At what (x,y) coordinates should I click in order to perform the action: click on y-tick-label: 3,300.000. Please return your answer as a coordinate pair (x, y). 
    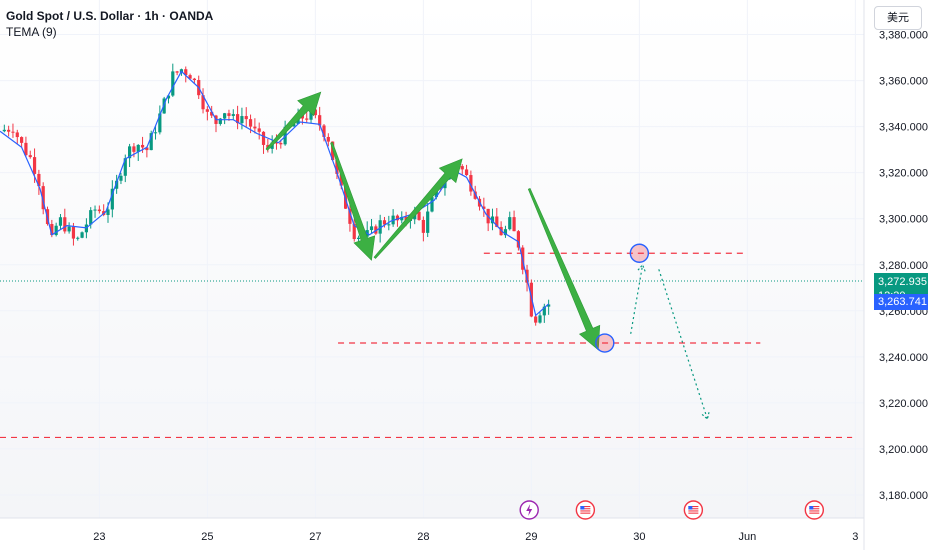
    Looking at the image, I should click on (903, 220).